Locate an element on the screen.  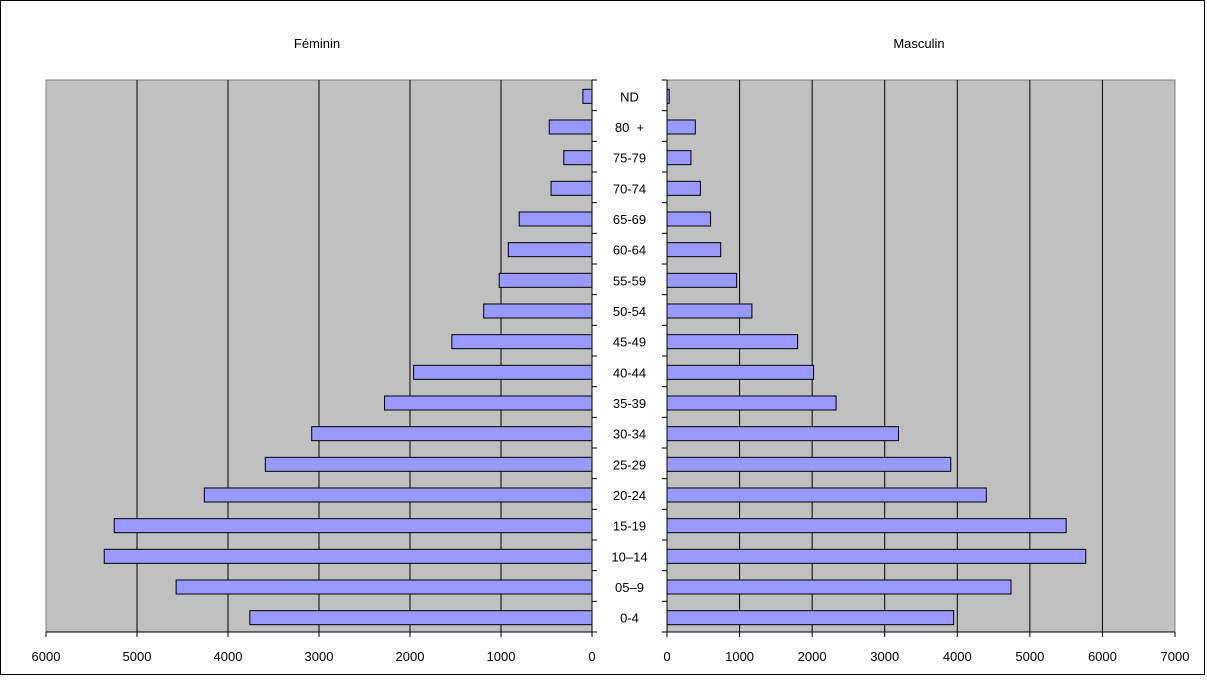
left-tick-labels: 0 1000 2000 3000 4000 5000 6000 is located at coordinates (314, 656).